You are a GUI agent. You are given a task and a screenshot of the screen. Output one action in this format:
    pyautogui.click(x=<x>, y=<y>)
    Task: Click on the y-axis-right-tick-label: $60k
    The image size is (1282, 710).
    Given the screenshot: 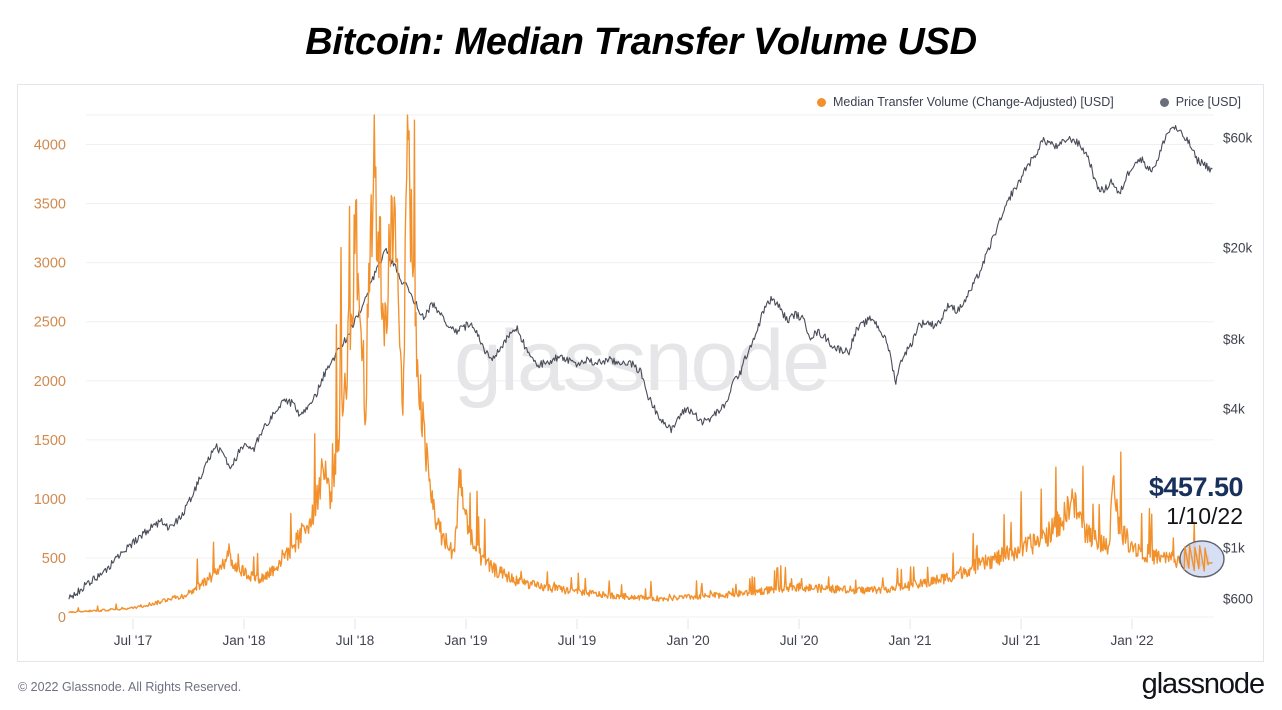 What is the action you would take?
    pyautogui.click(x=1238, y=137)
    